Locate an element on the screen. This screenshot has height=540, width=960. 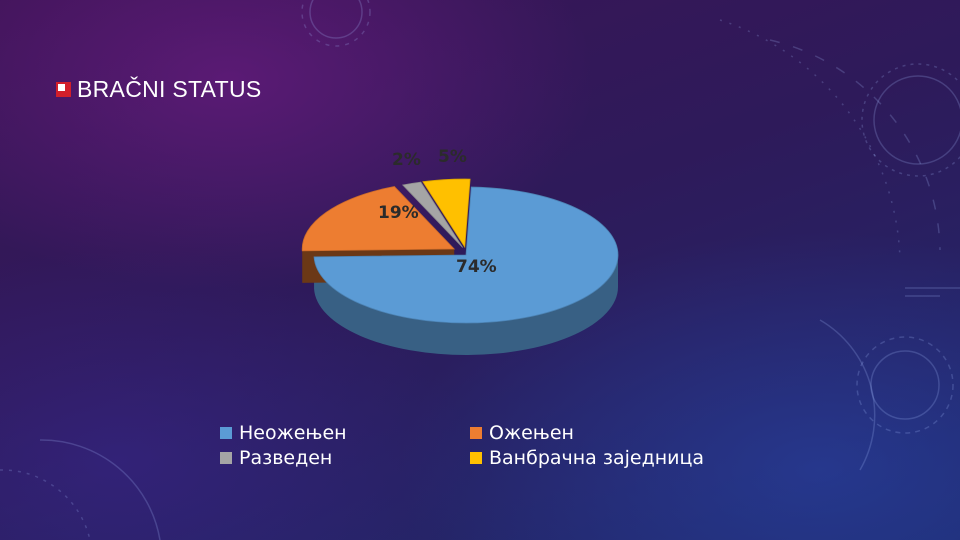
legend-item-vanbrachna: Ванбрачна заједница is located at coordinates (595, 458).